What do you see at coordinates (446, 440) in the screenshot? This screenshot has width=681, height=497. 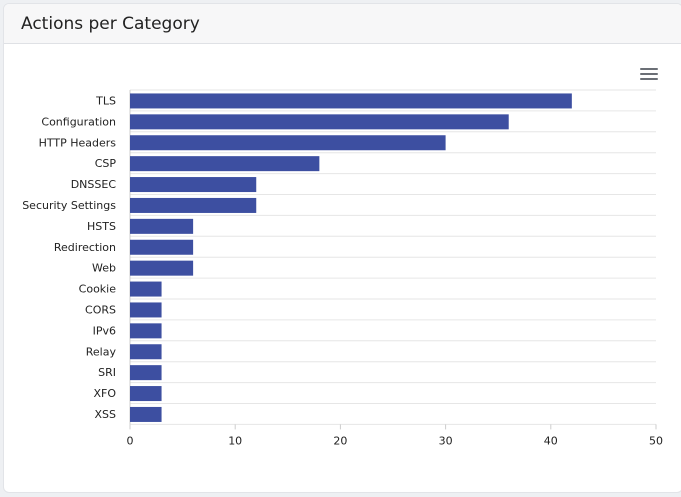 I see `x-tick-label: 30` at bounding box center [446, 440].